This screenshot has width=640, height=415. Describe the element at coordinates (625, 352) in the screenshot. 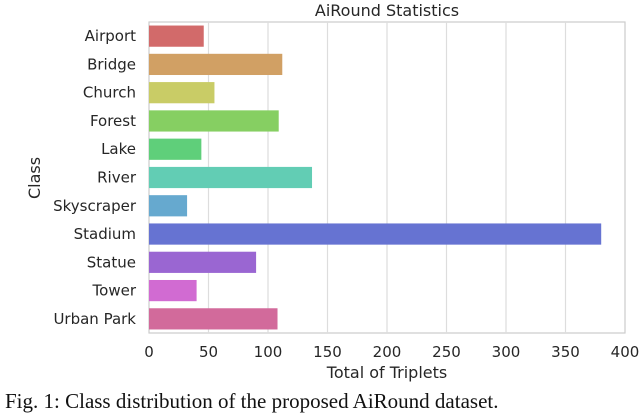

I see `x-tick-label: 400` at that location.